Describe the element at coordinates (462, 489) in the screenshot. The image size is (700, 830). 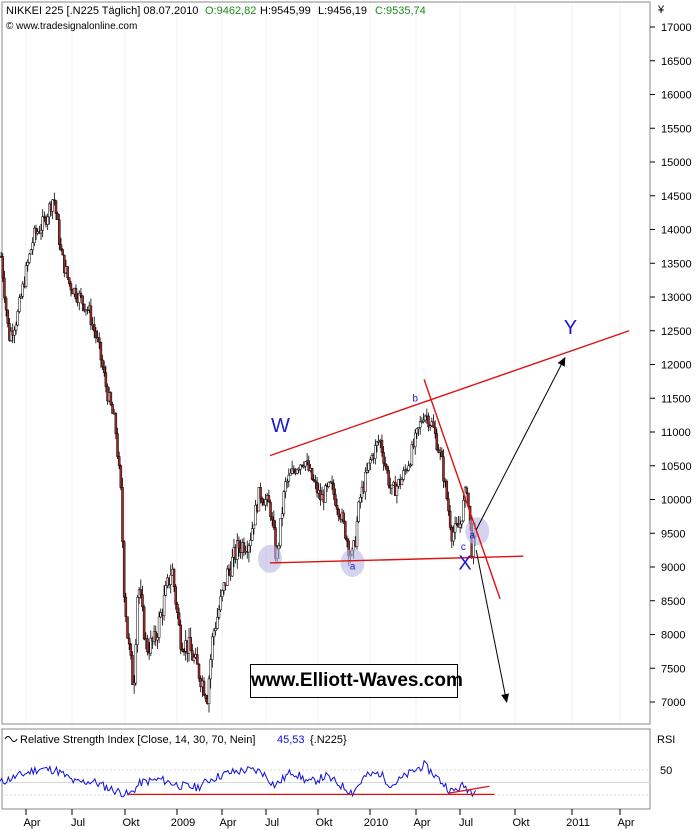
I see `trendline` at that location.